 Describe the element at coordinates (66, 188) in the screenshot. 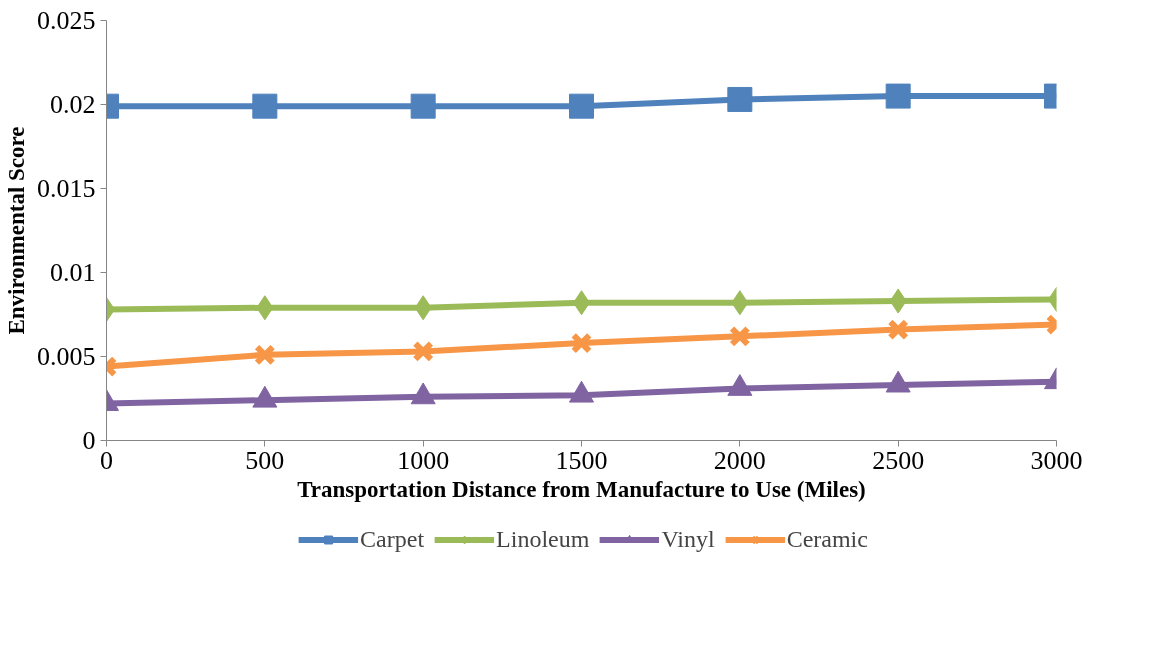

I see `y-tick-label: 0.015` at that location.